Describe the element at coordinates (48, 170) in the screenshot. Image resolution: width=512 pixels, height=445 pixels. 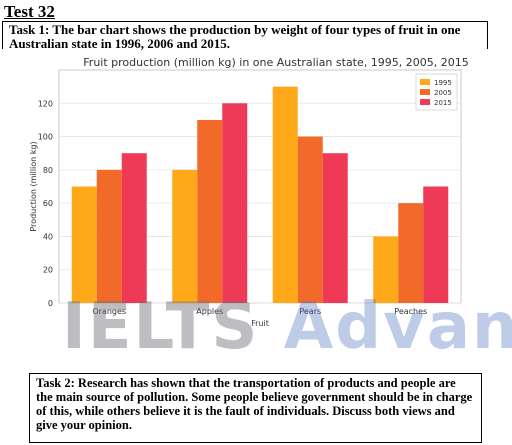
I see `y-tick-label: 80` at that location.